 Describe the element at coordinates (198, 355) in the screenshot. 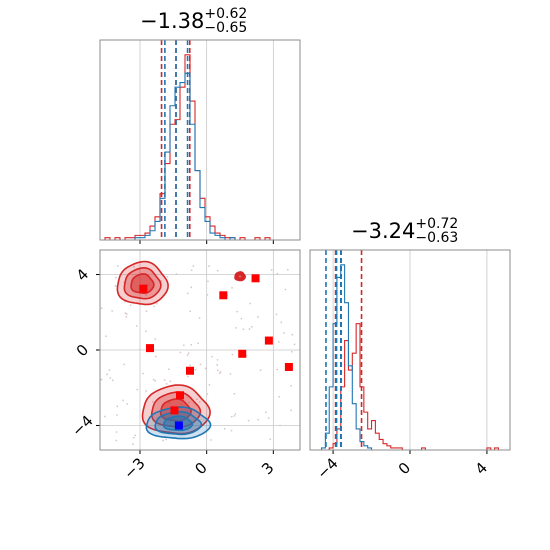

I see `panel-c-samples` at that location.